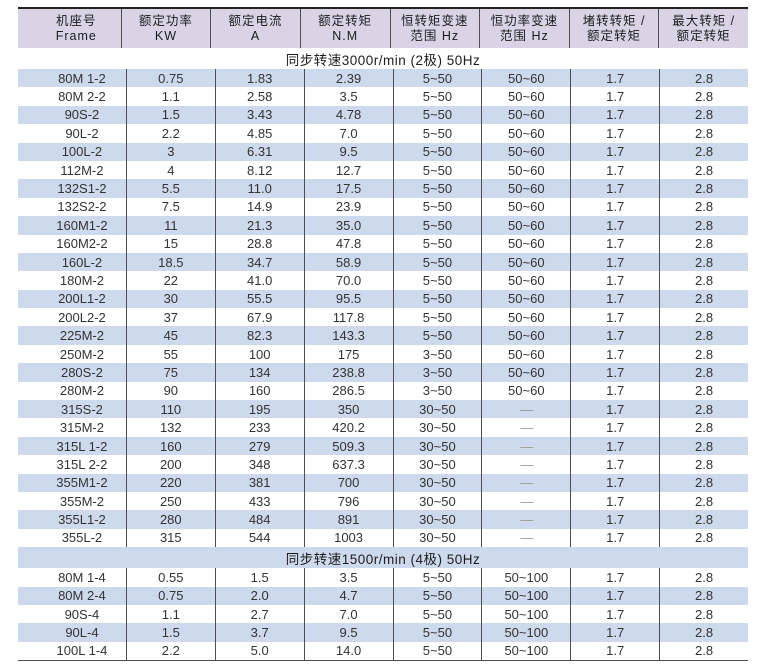  What do you see at coordinates (82, 633) in the screenshot?
I see `frame-cell: 90L-4` at bounding box center [82, 633].